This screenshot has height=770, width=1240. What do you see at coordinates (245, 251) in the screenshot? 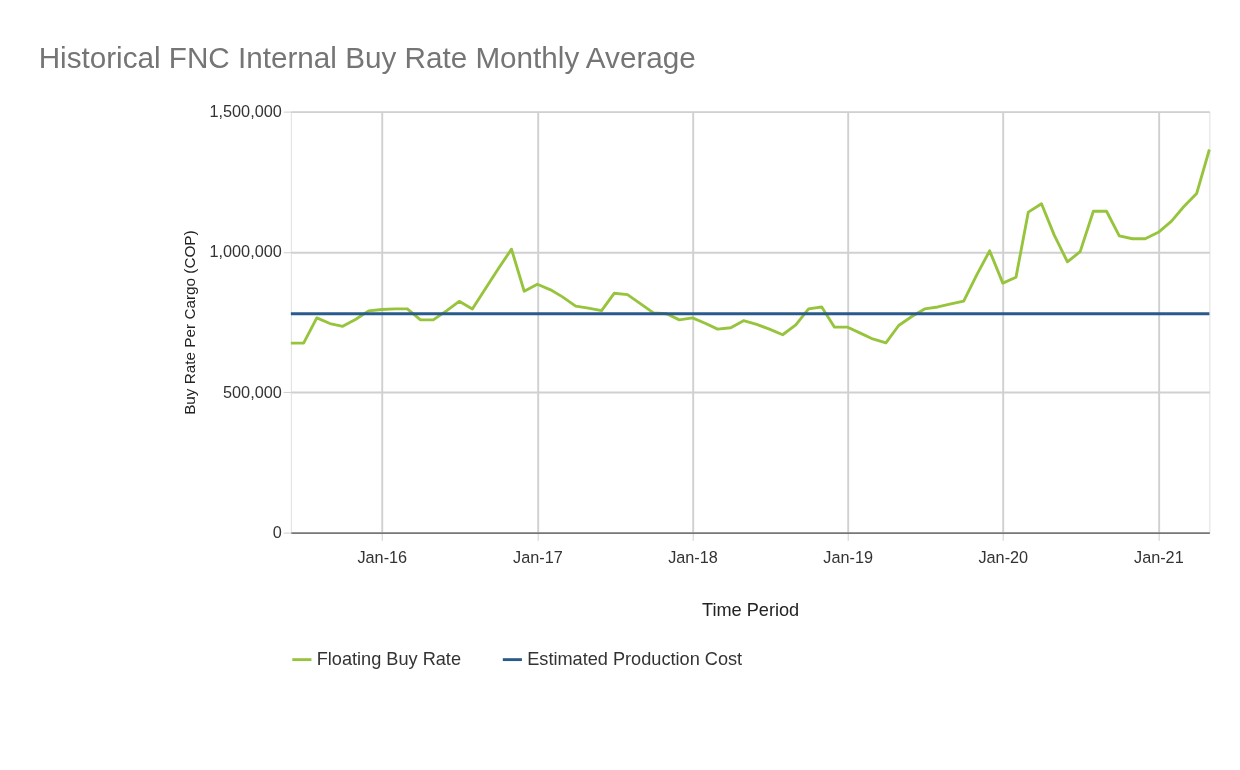
I see `y-tick-label: 1,000,000` at bounding box center [245, 251].